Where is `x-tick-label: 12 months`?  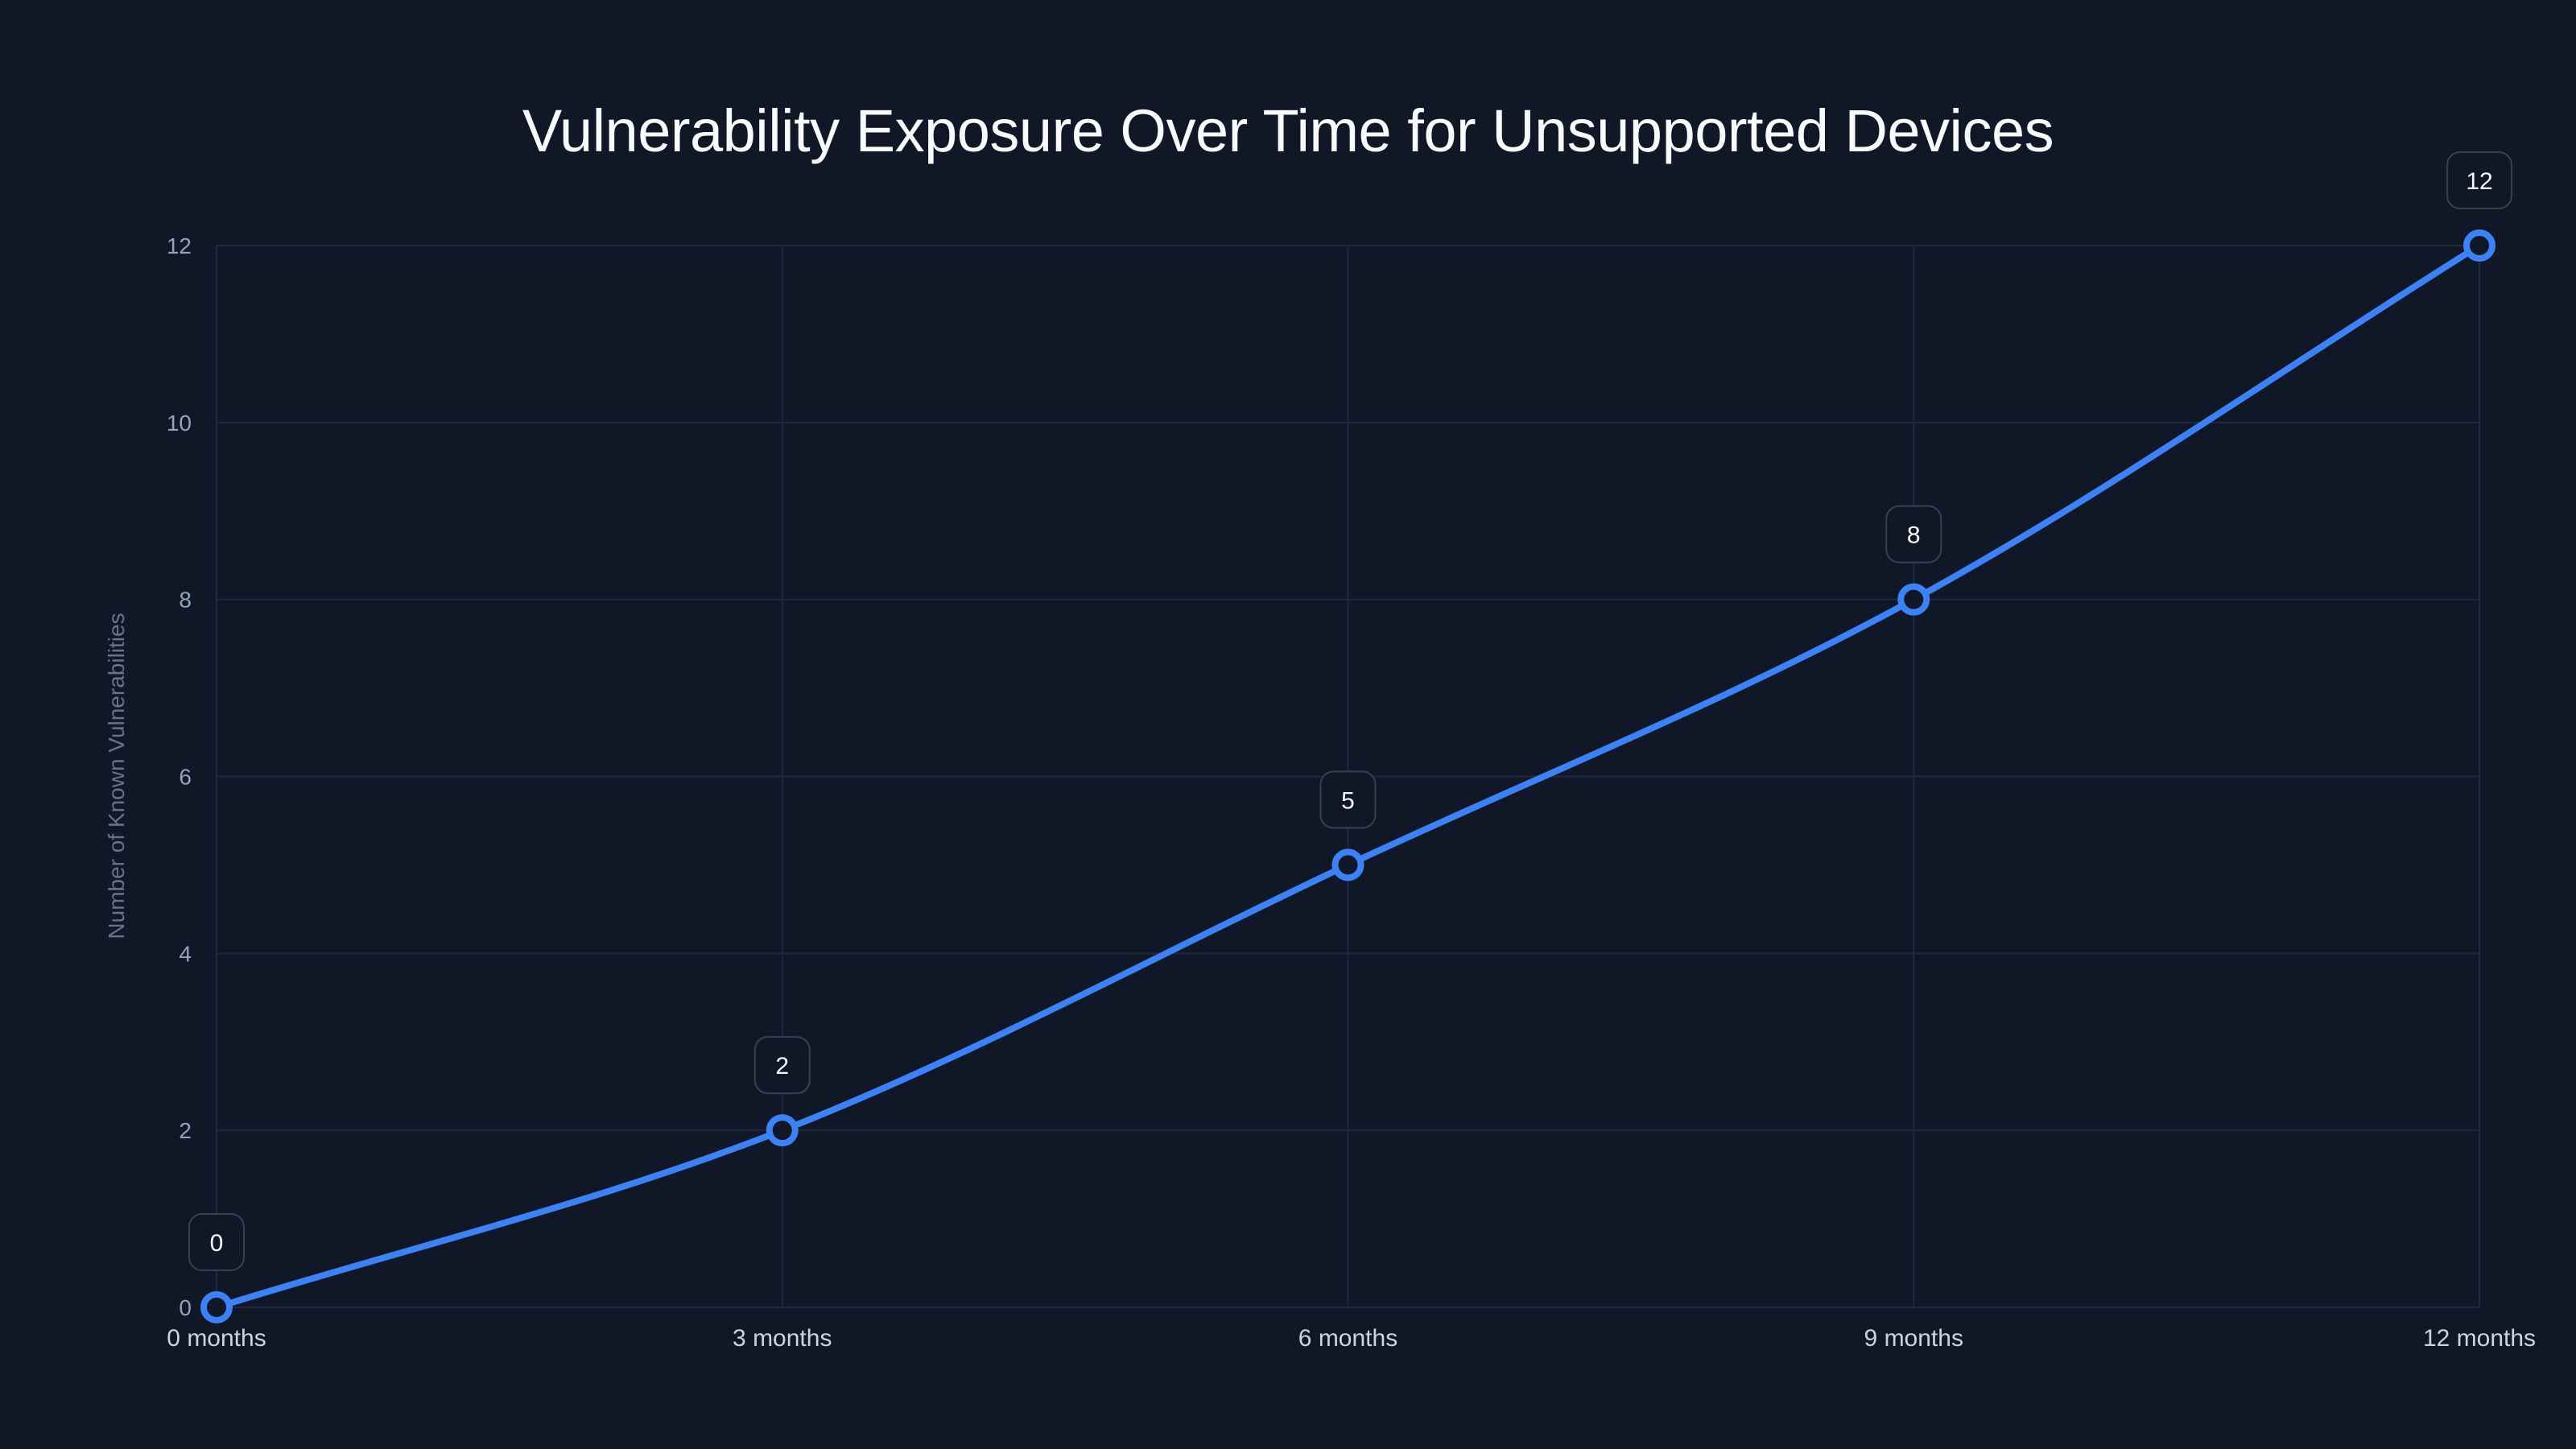 x-tick-label: 12 months is located at coordinates (2479, 1338).